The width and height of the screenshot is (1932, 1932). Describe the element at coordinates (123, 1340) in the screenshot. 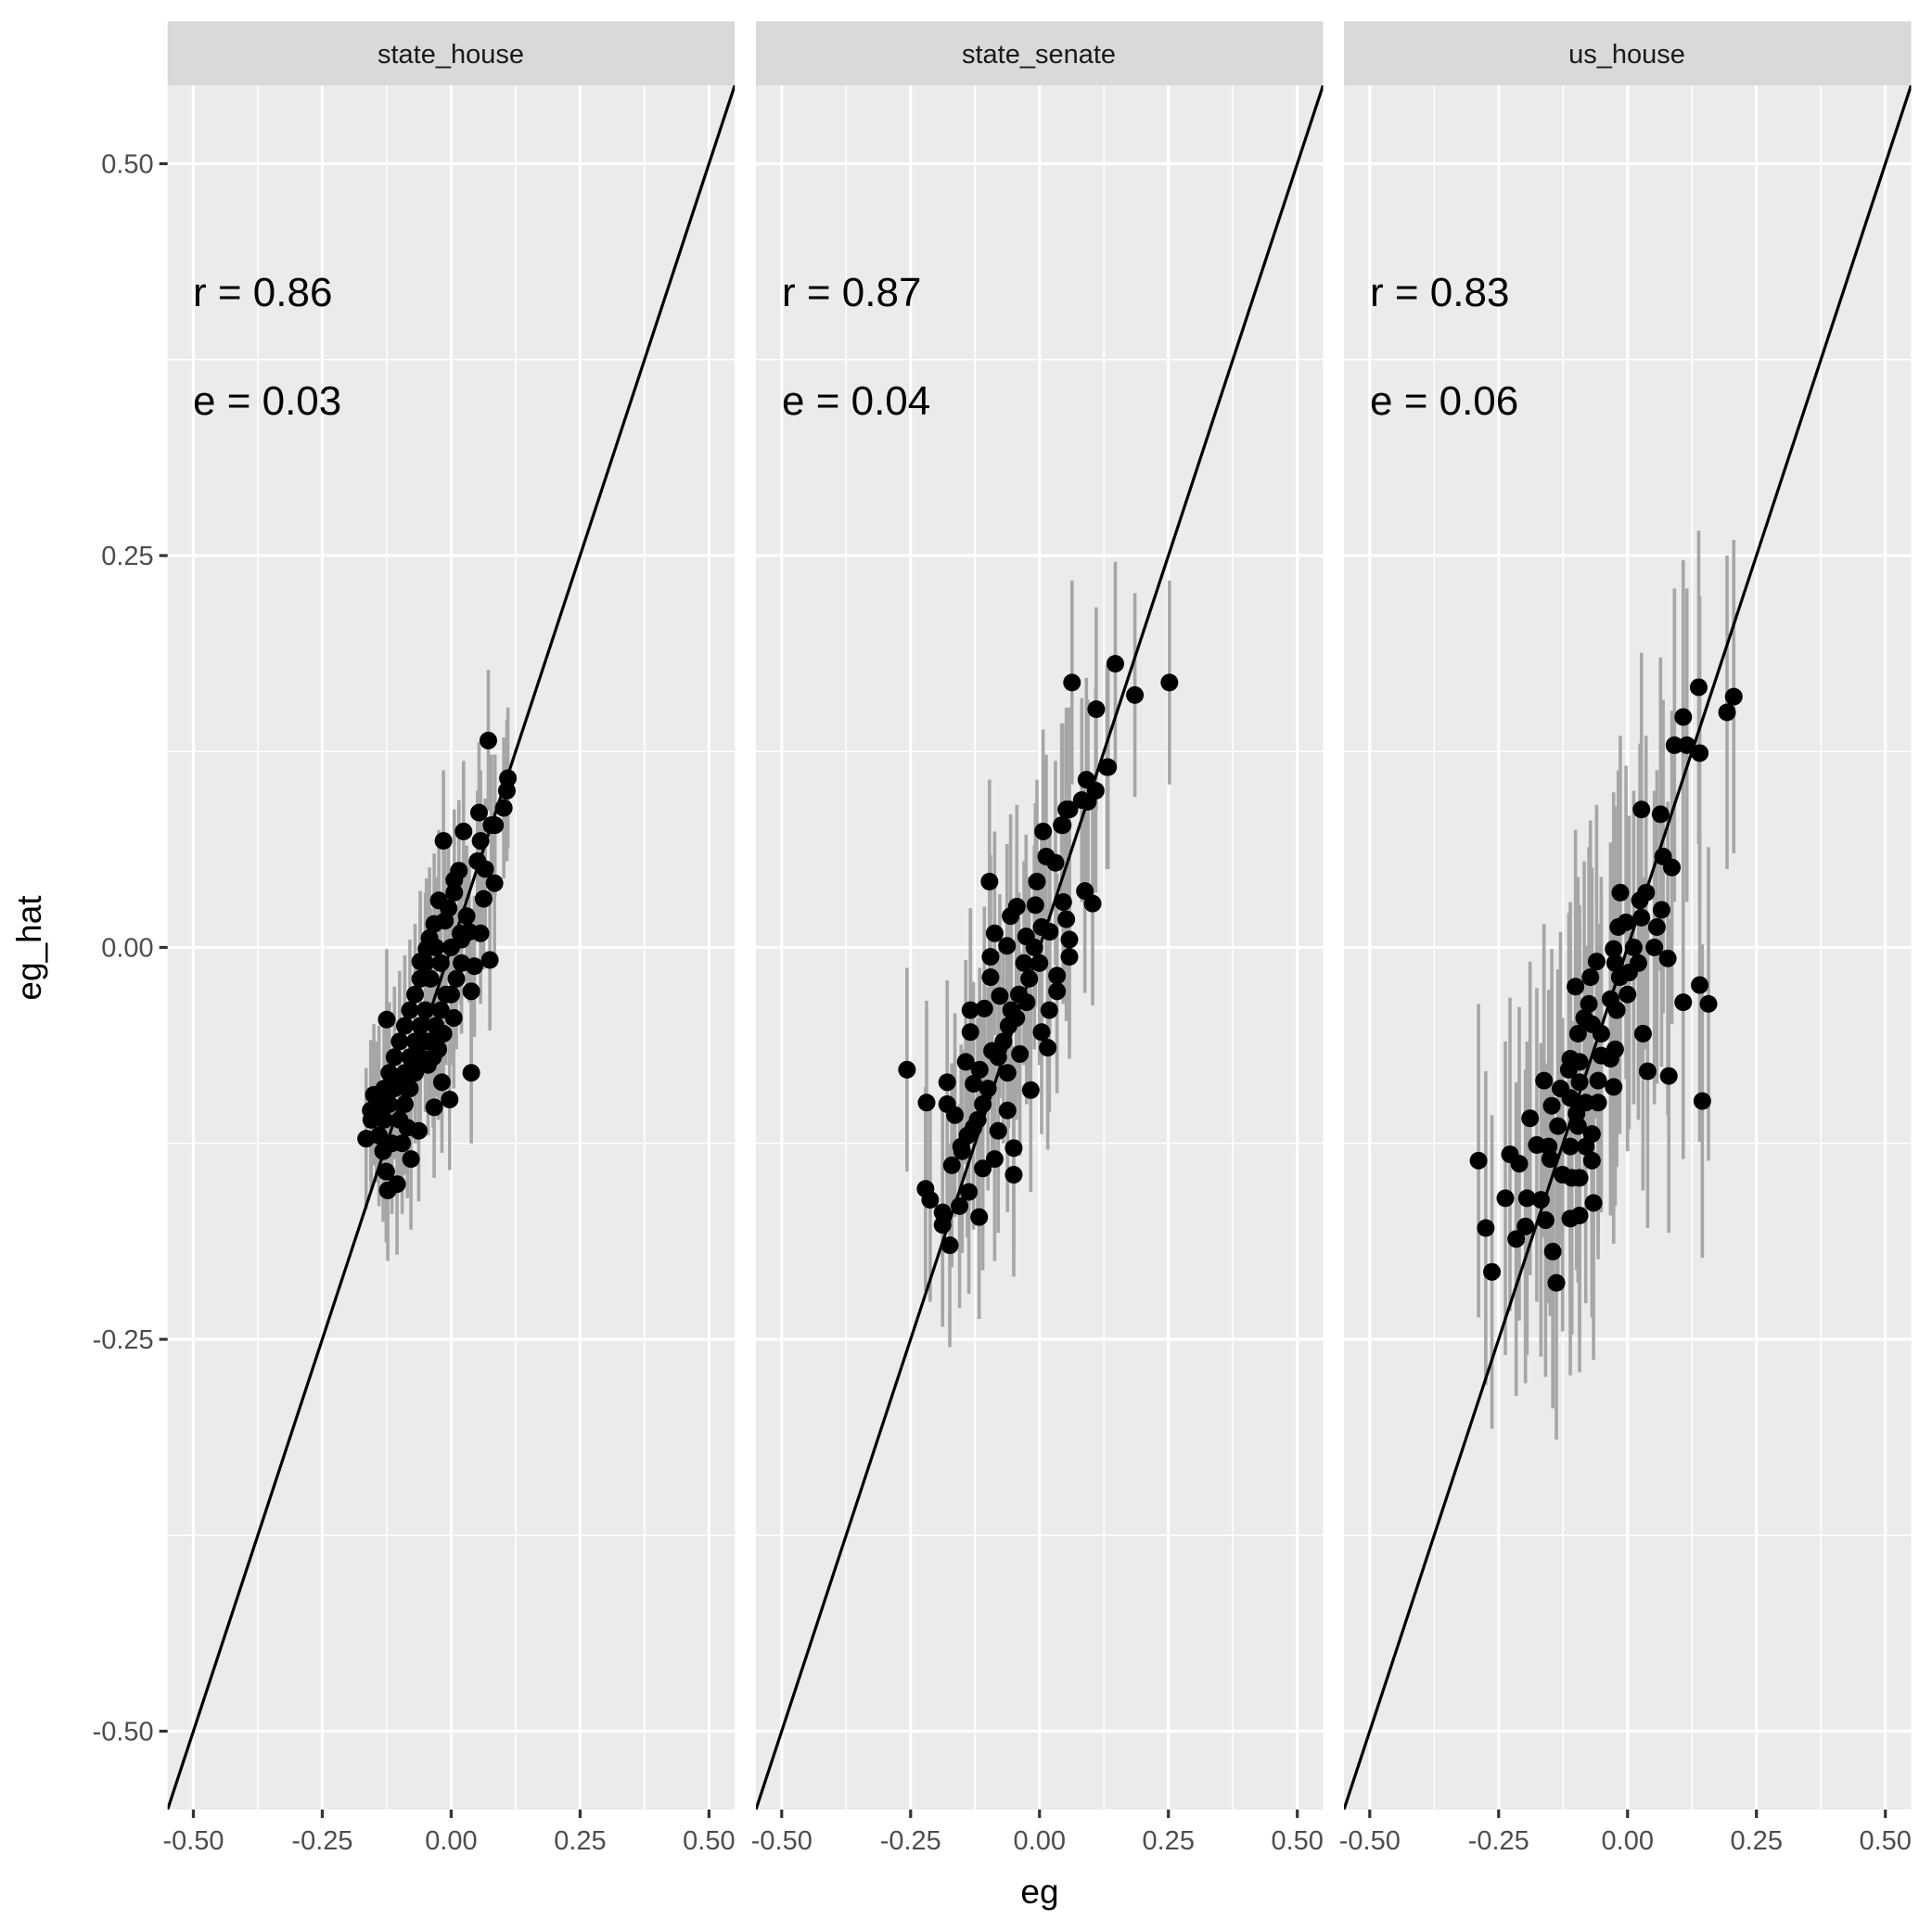

I see `y-tick-label: -0.25` at that location.